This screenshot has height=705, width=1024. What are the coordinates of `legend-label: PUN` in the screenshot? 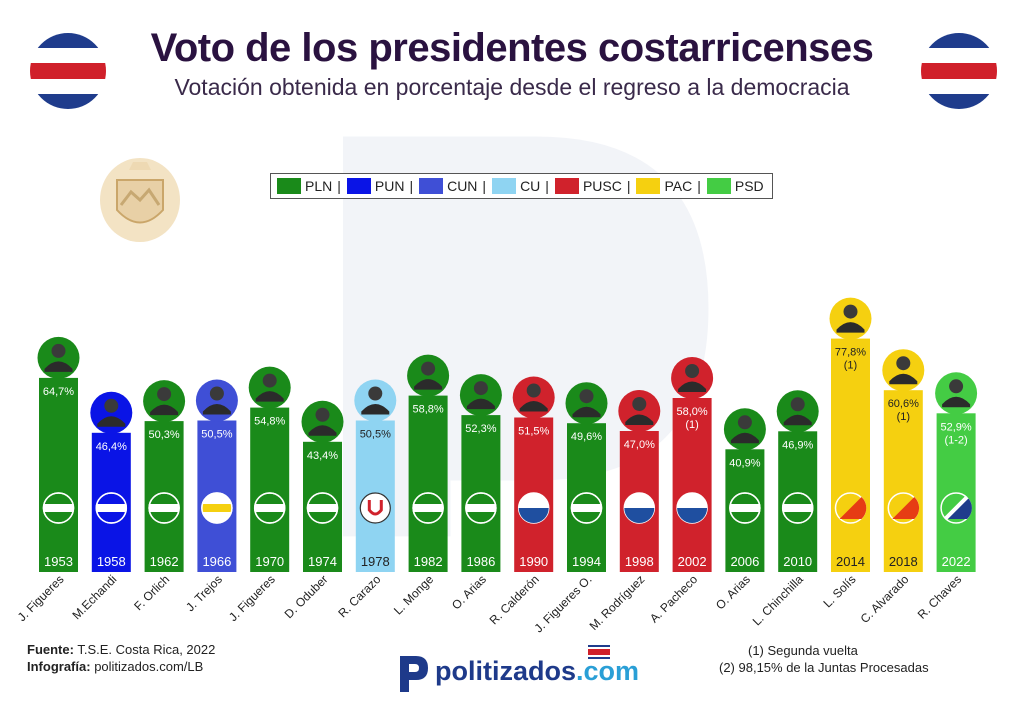 It's located at (389, 186).